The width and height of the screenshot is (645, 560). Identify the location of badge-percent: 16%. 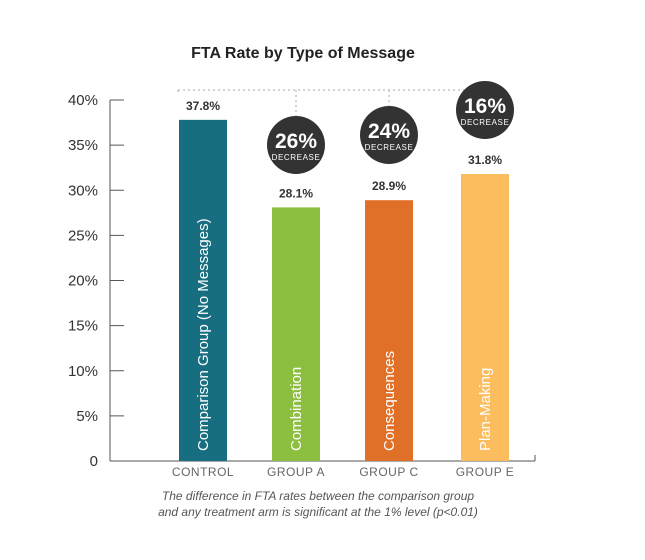
(485, 106).